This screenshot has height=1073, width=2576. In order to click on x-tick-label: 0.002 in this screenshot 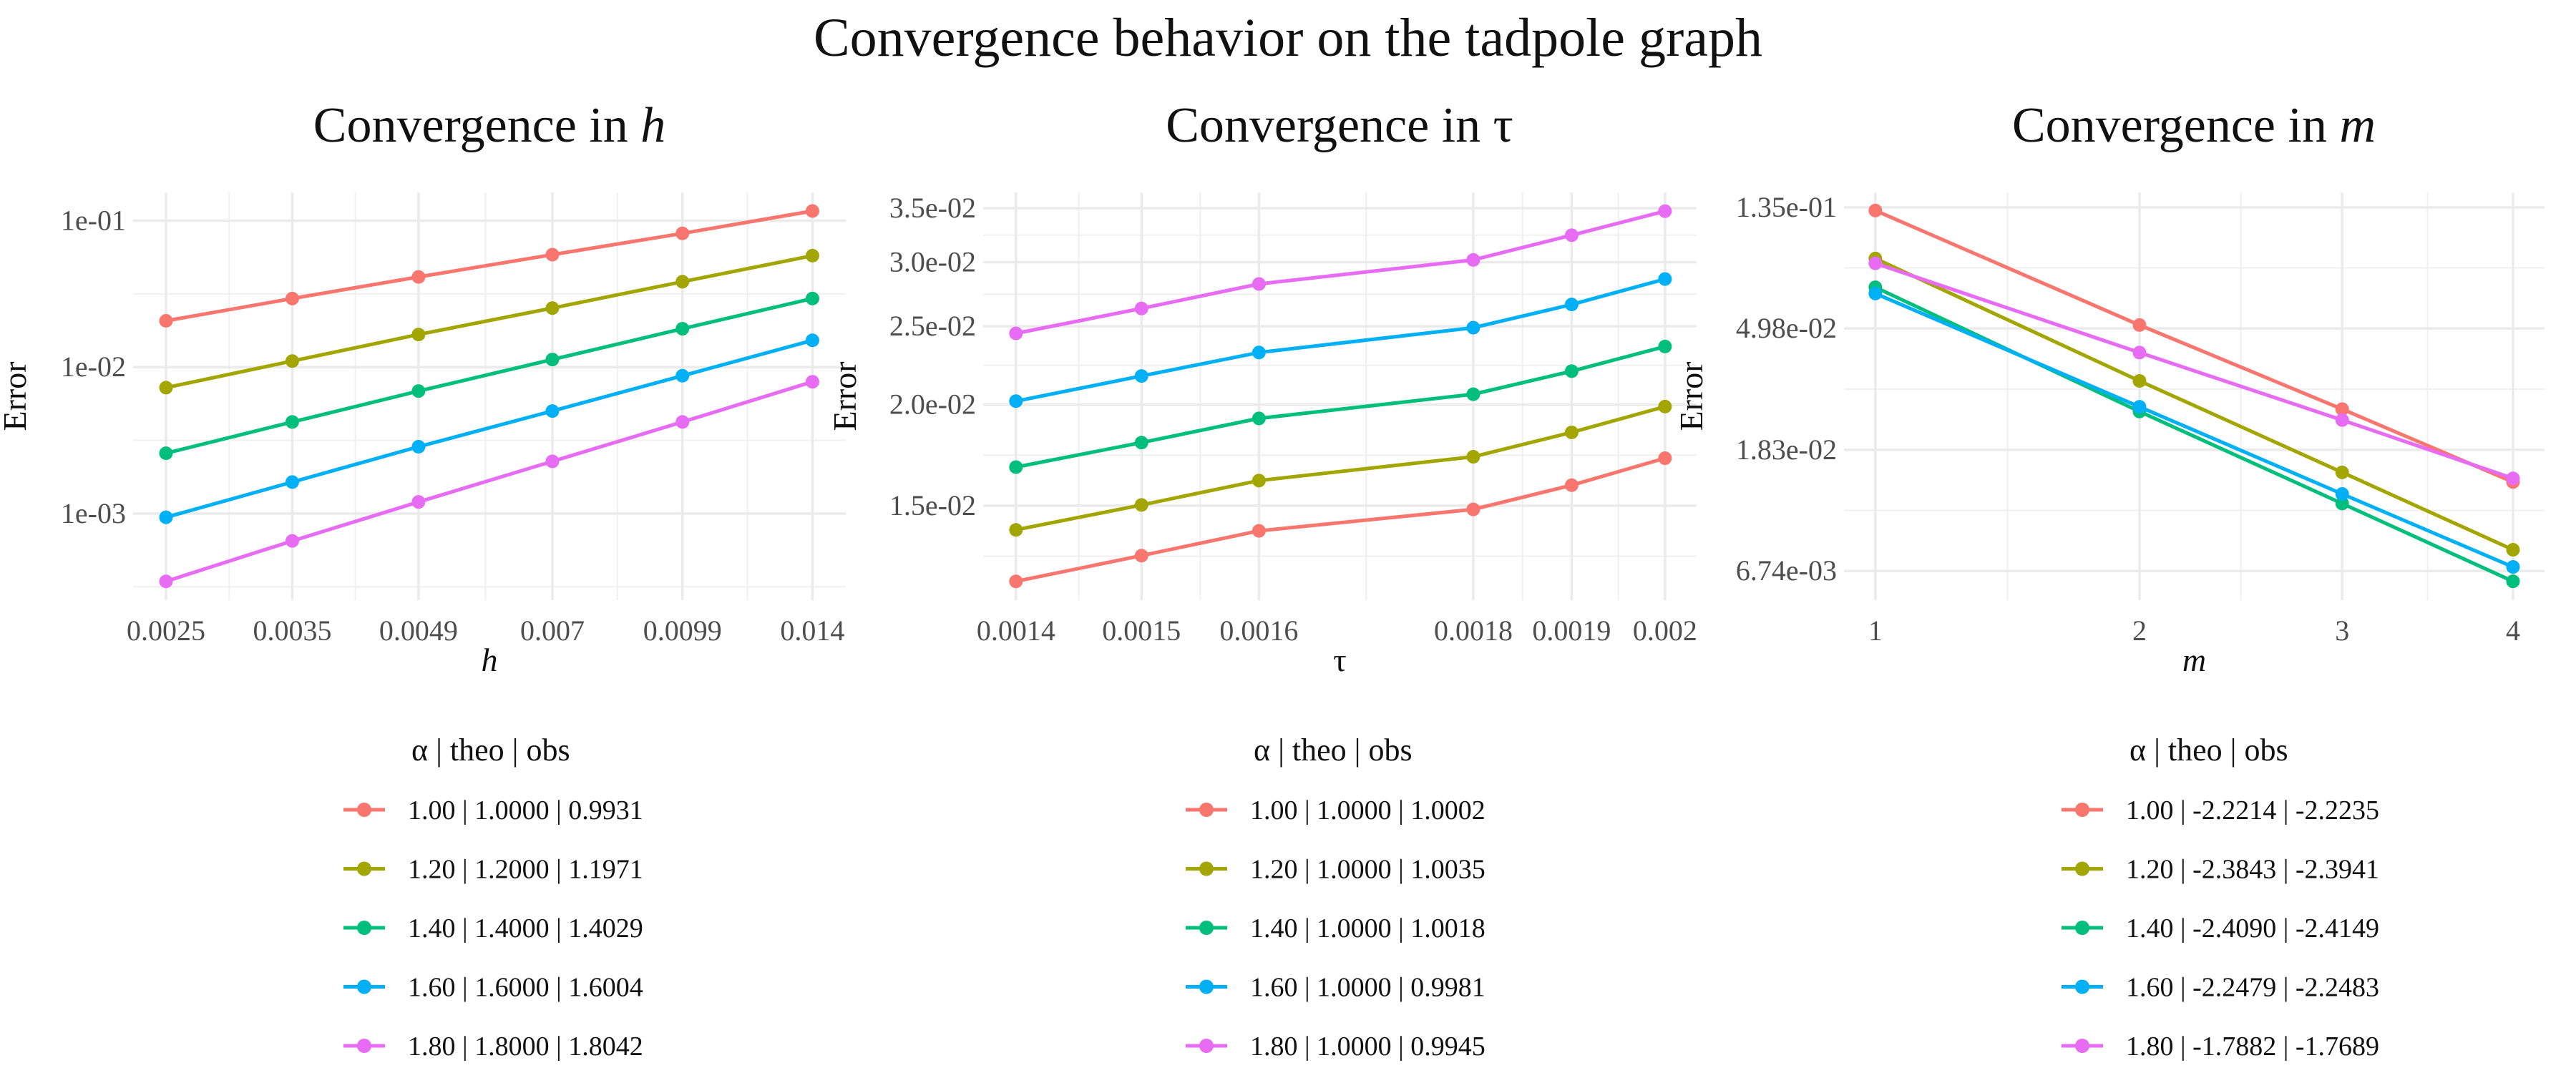, I will do `click(1665, 630)`.